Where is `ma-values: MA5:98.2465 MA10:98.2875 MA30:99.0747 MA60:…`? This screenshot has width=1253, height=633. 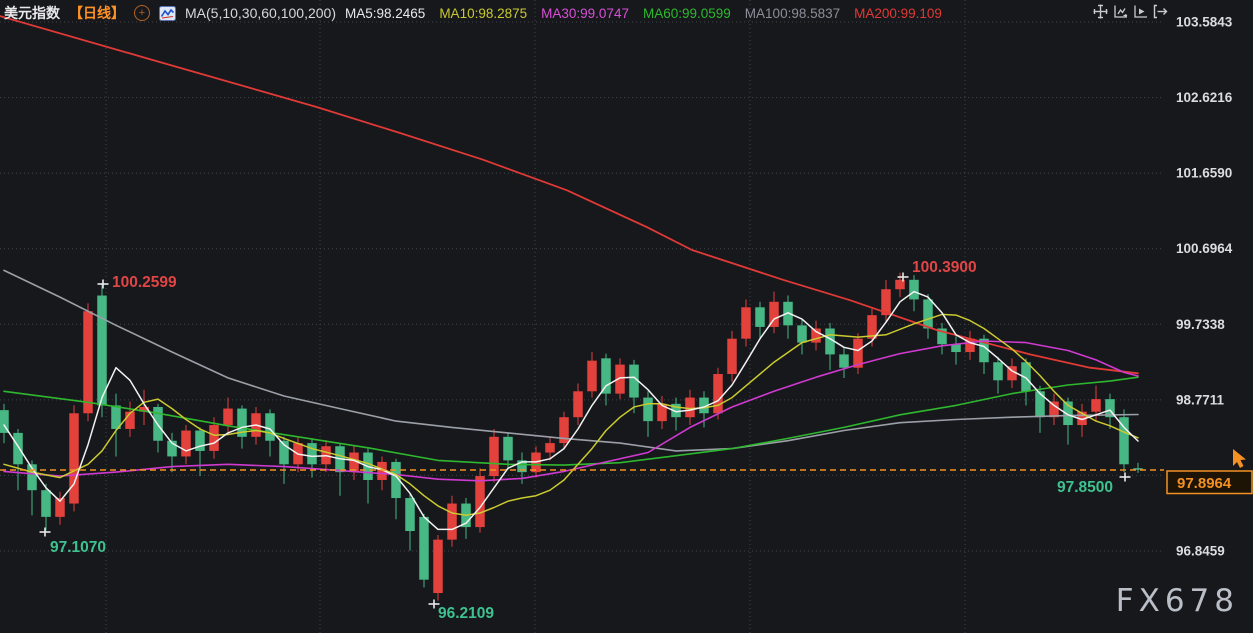 ma-values: MA5:98.2465 MA10:98.2875 MA30:99.0747 MA60:… is located at coordinates (643, 13).